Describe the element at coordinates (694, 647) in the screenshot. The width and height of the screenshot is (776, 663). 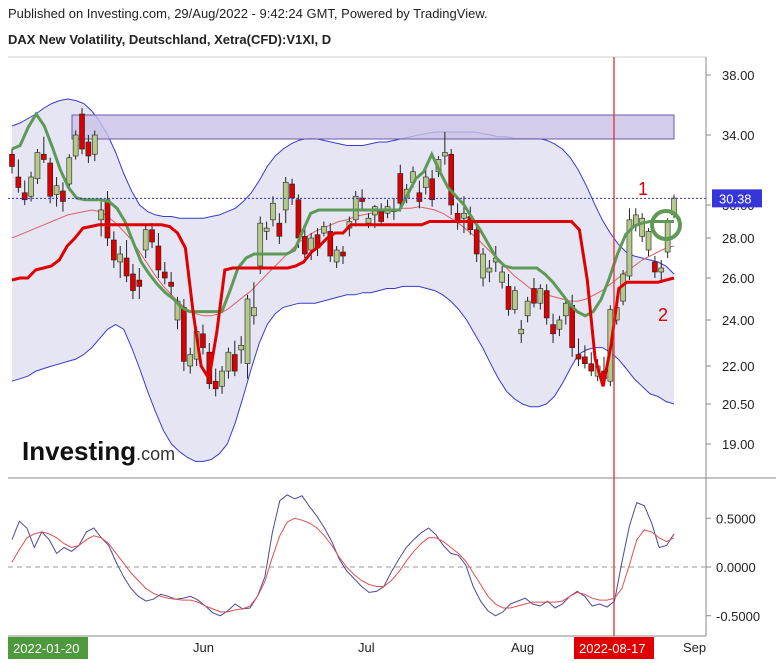
I see `x-label-sep: Sep` at that location.